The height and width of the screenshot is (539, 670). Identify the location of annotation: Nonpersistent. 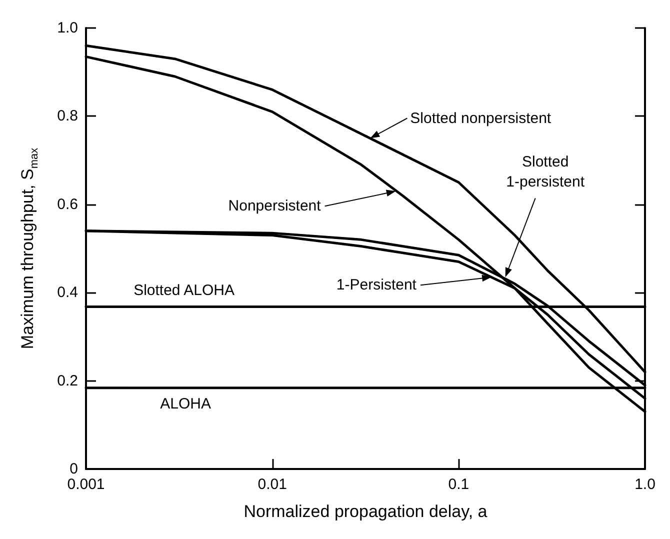
(275, 206).